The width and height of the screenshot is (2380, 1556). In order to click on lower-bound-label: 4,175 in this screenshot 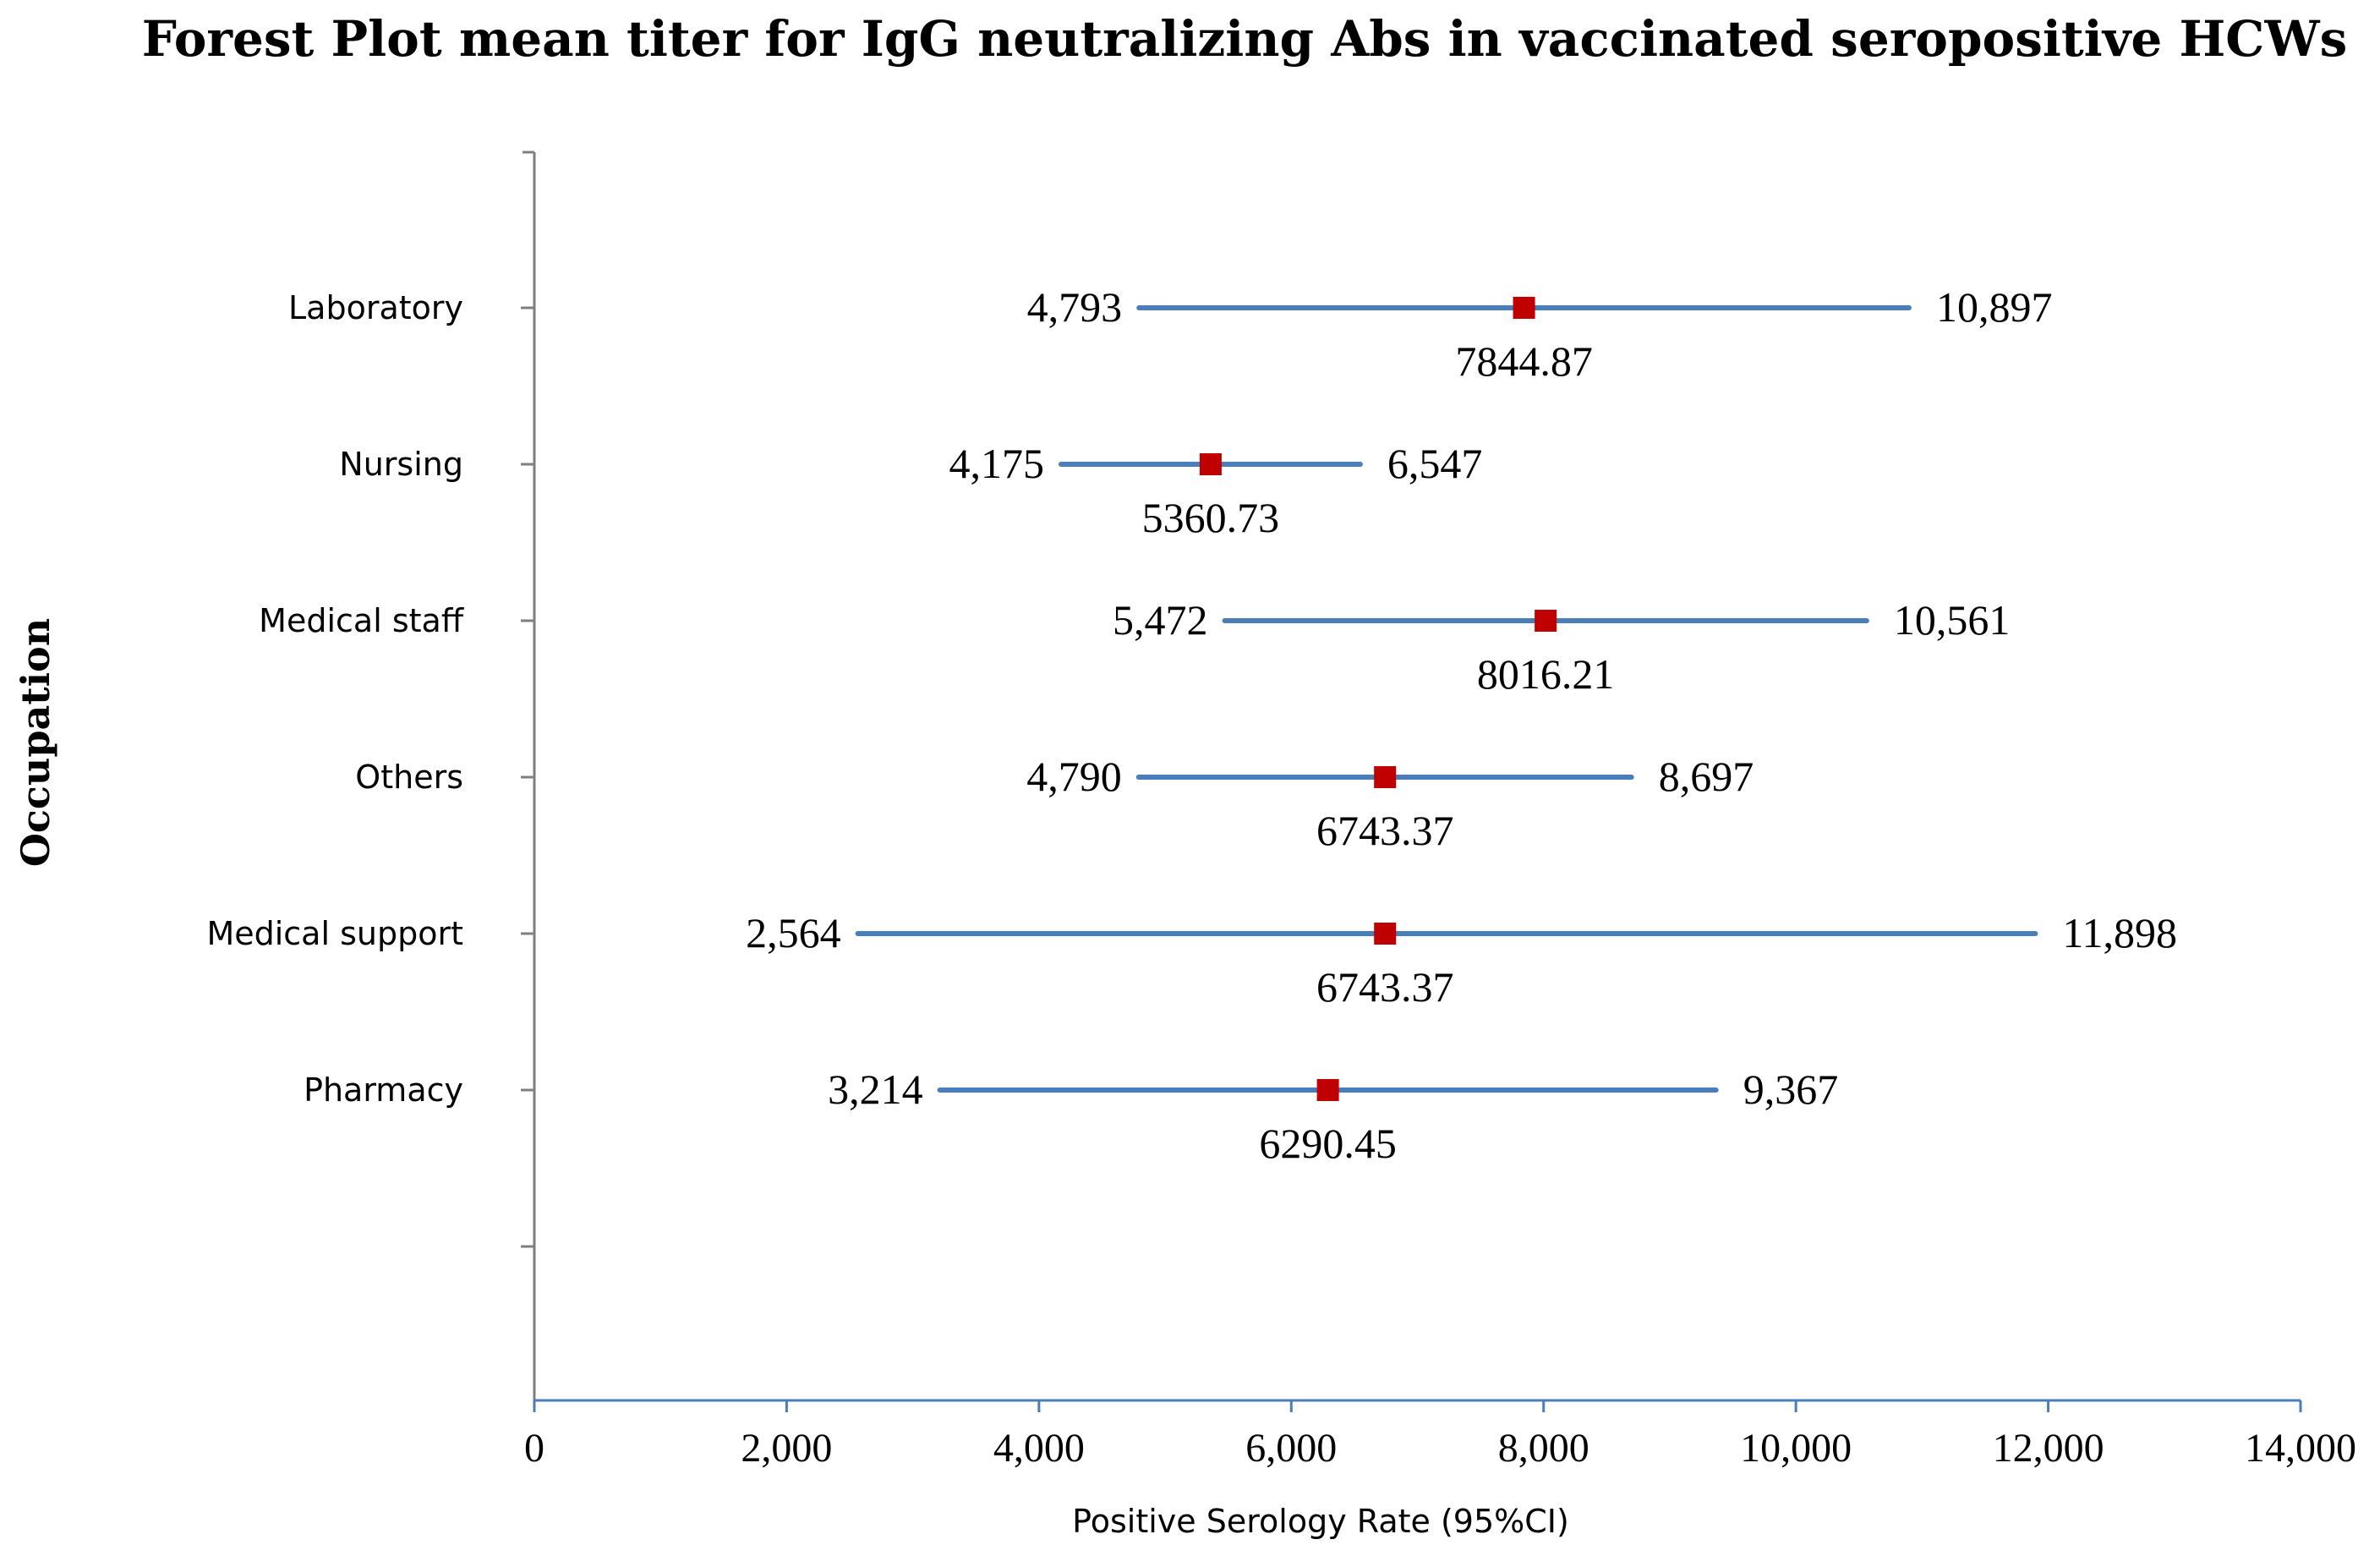, I will do `click(996, 463)`.